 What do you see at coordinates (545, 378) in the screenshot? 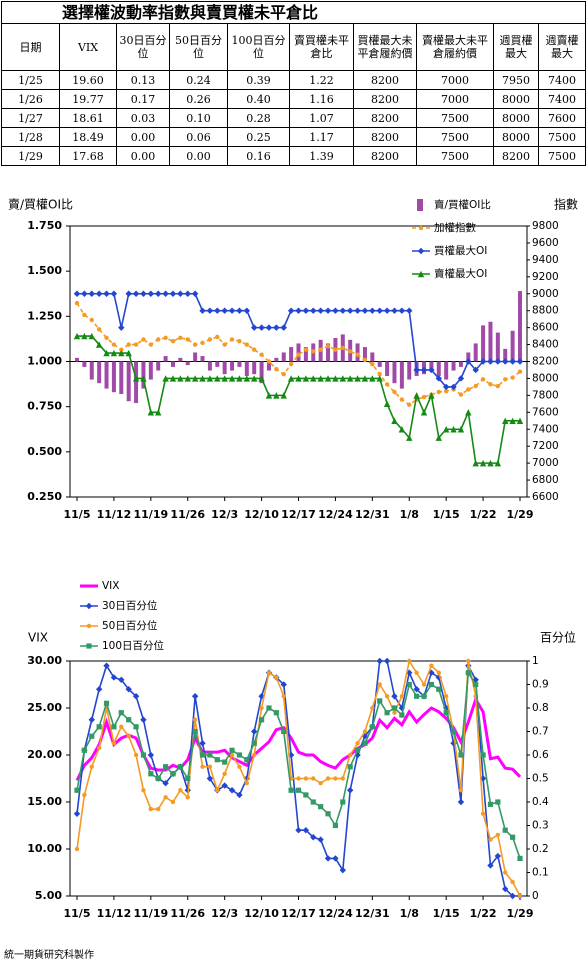
I see `y2-tick-label: 8000` at bounding box center [545, 378].